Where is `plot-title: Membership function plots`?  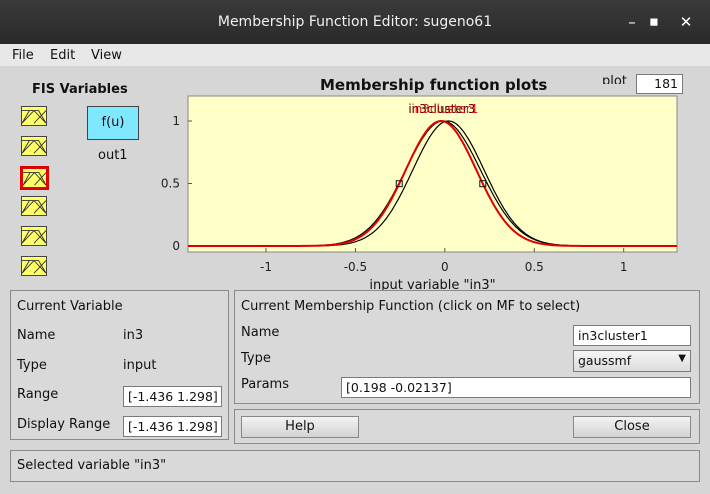
plot-title: Membership function plots is located at coordinates (434, 85).